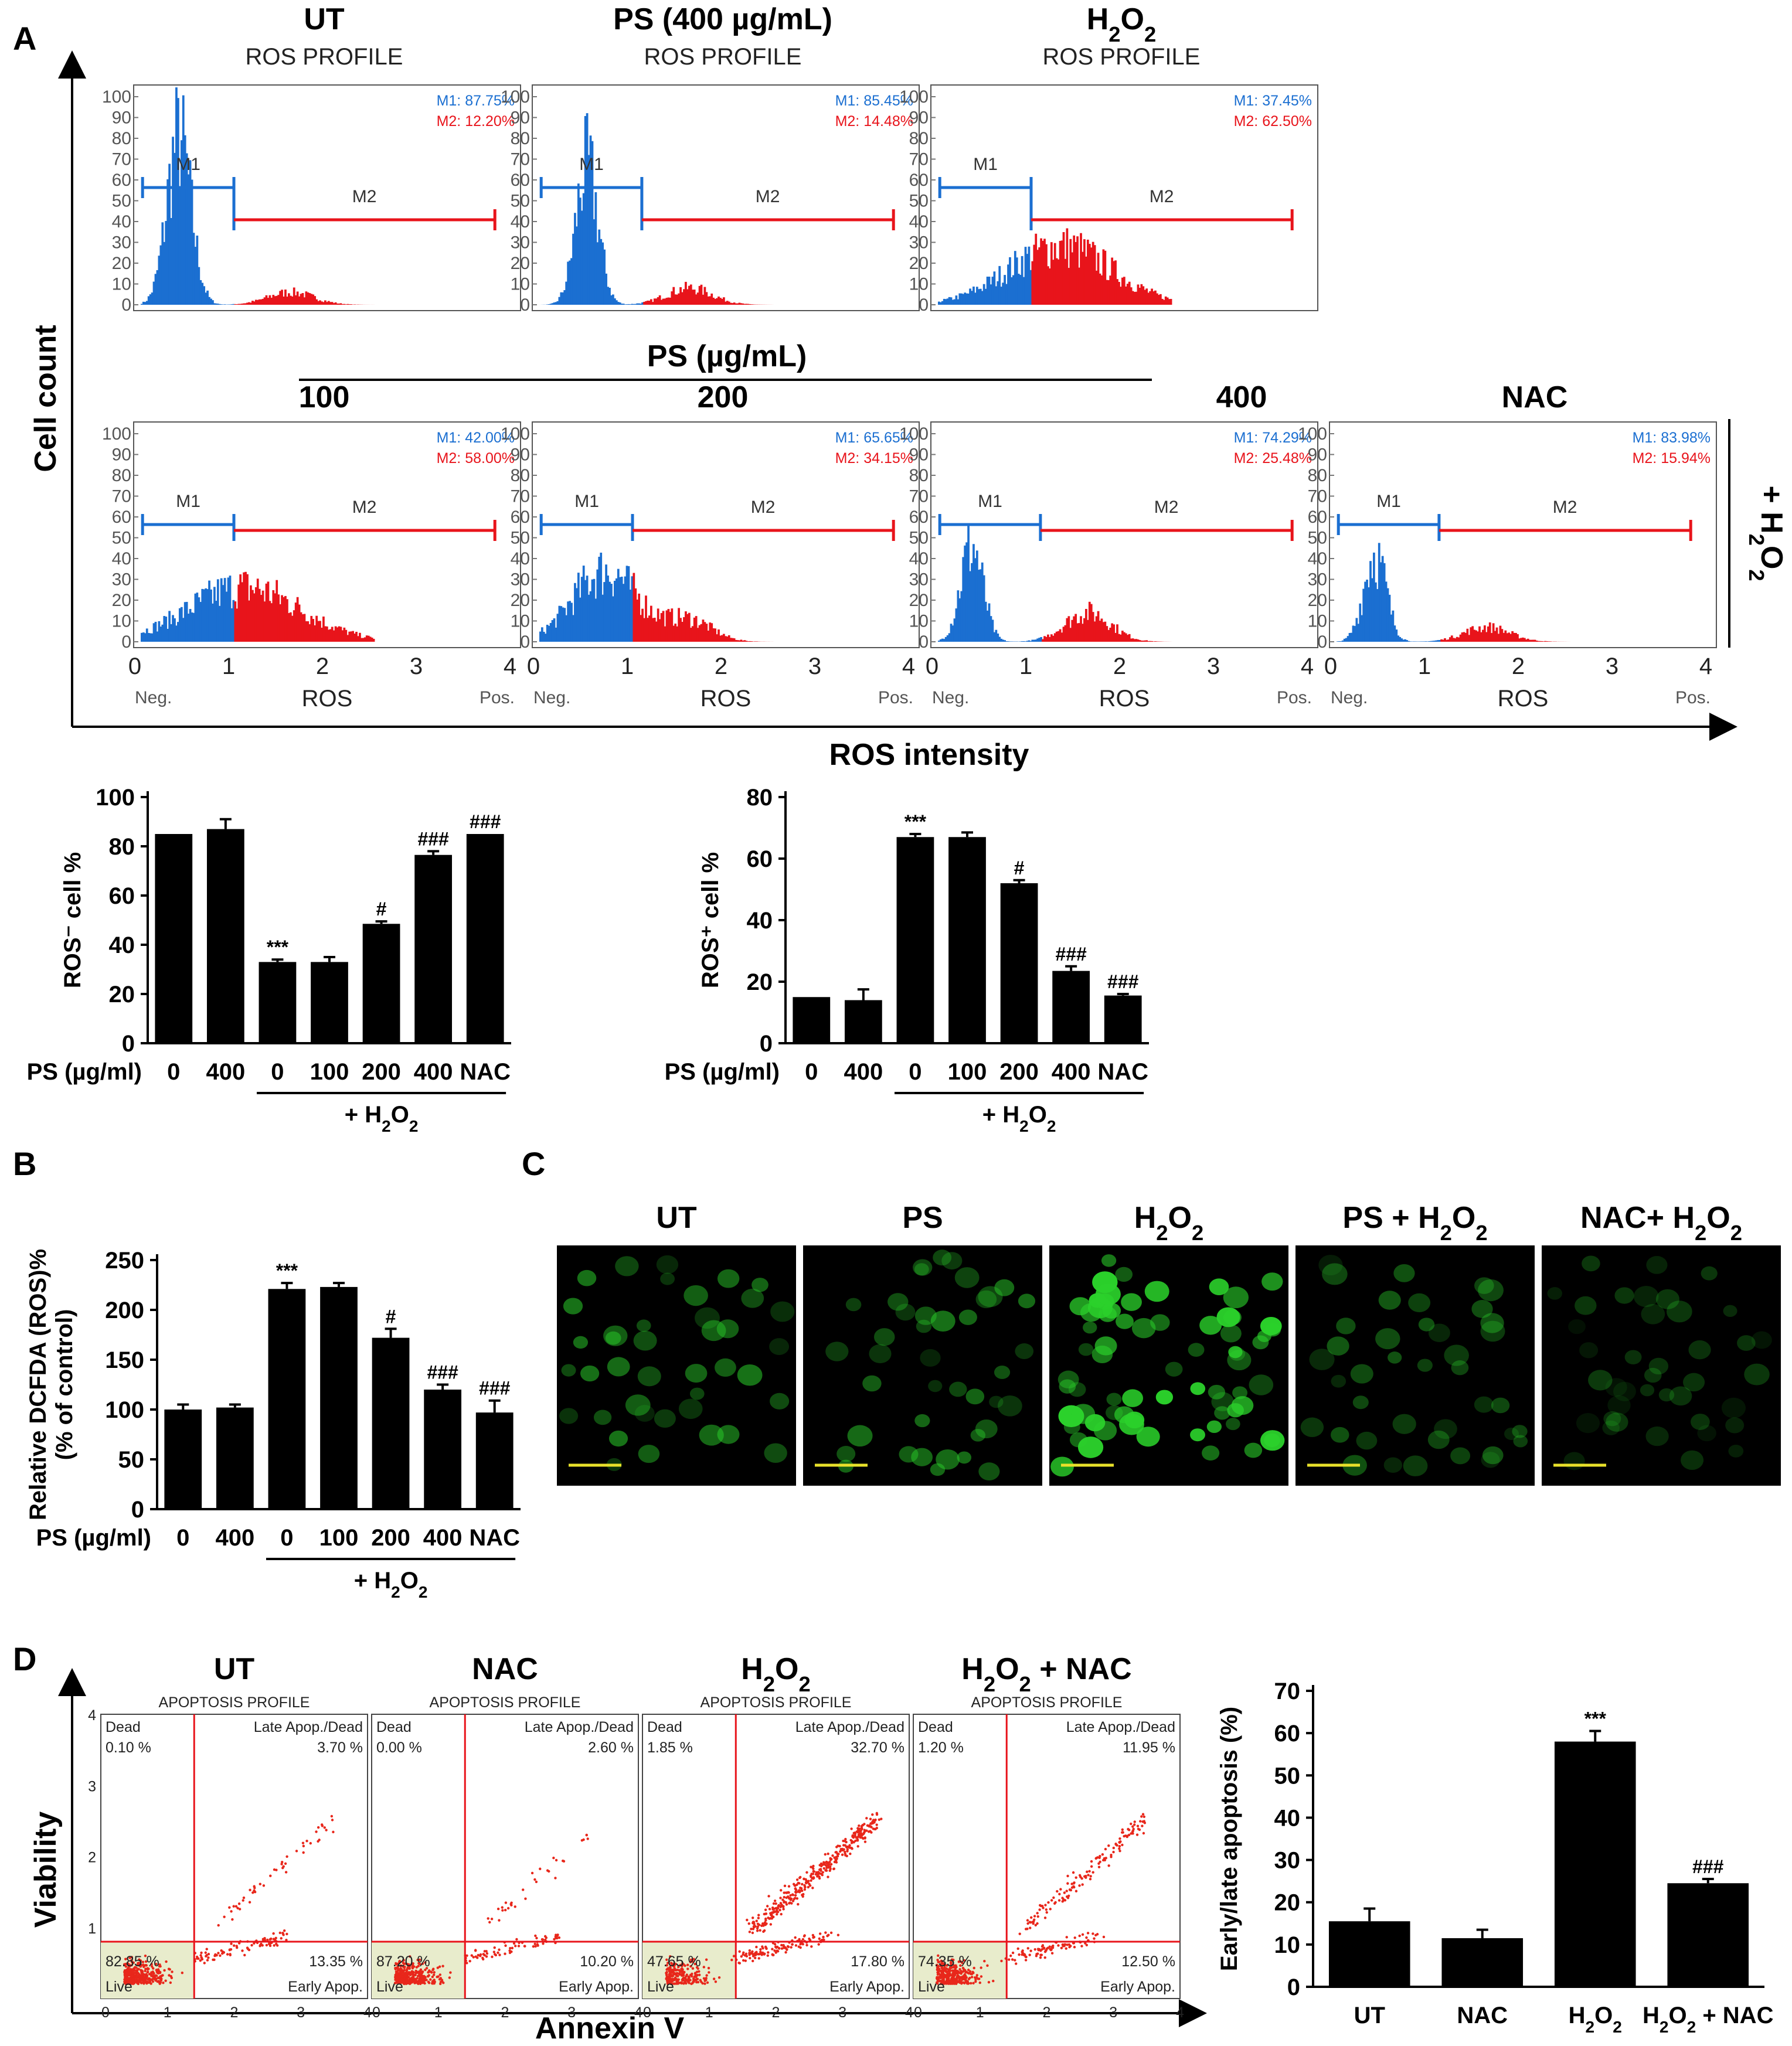 This screenshot has width=1792, height=2046. Describe the element at coordinates (647, 2012) in the screenshot. I see `x-tick-label: 0` at that location.